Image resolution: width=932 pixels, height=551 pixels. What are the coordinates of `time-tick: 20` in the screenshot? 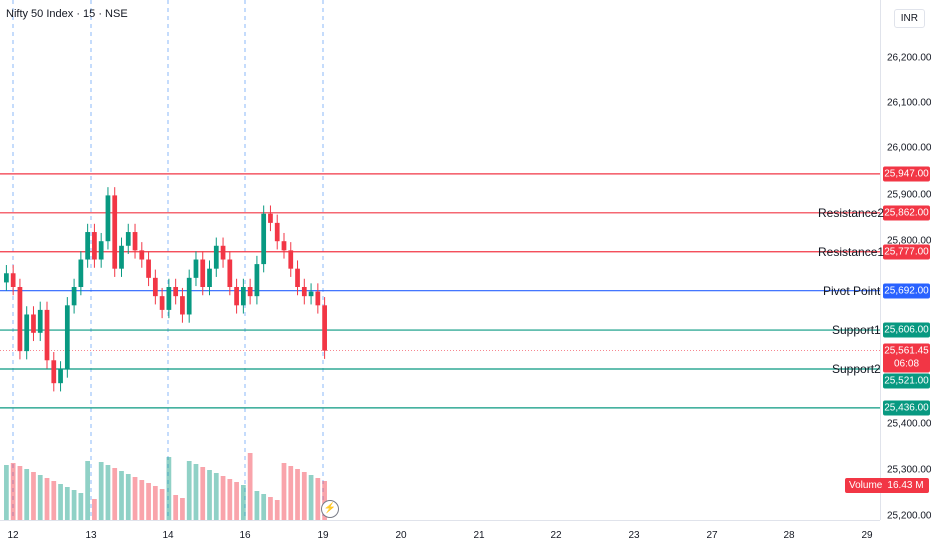 It's located at (401, 535).